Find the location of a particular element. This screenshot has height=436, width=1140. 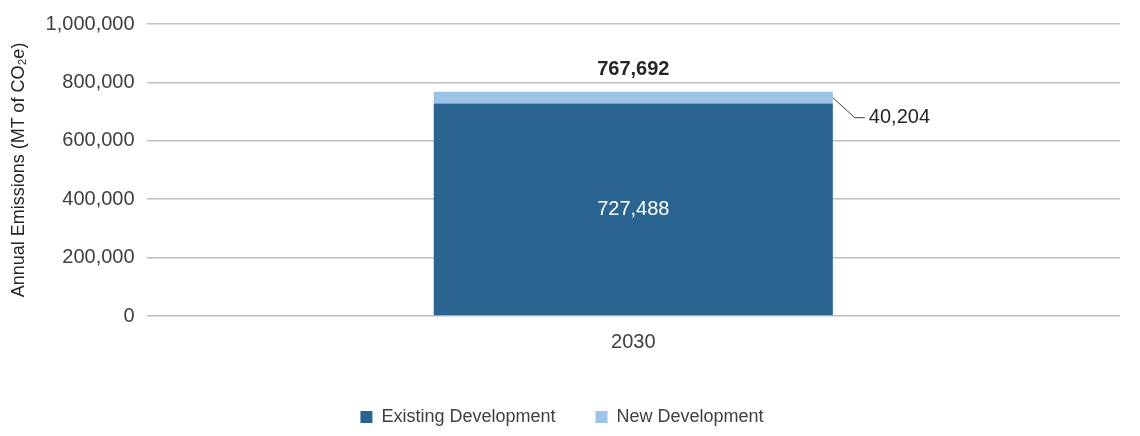

total-label: 767,692 is located at coordinates (633, 68).